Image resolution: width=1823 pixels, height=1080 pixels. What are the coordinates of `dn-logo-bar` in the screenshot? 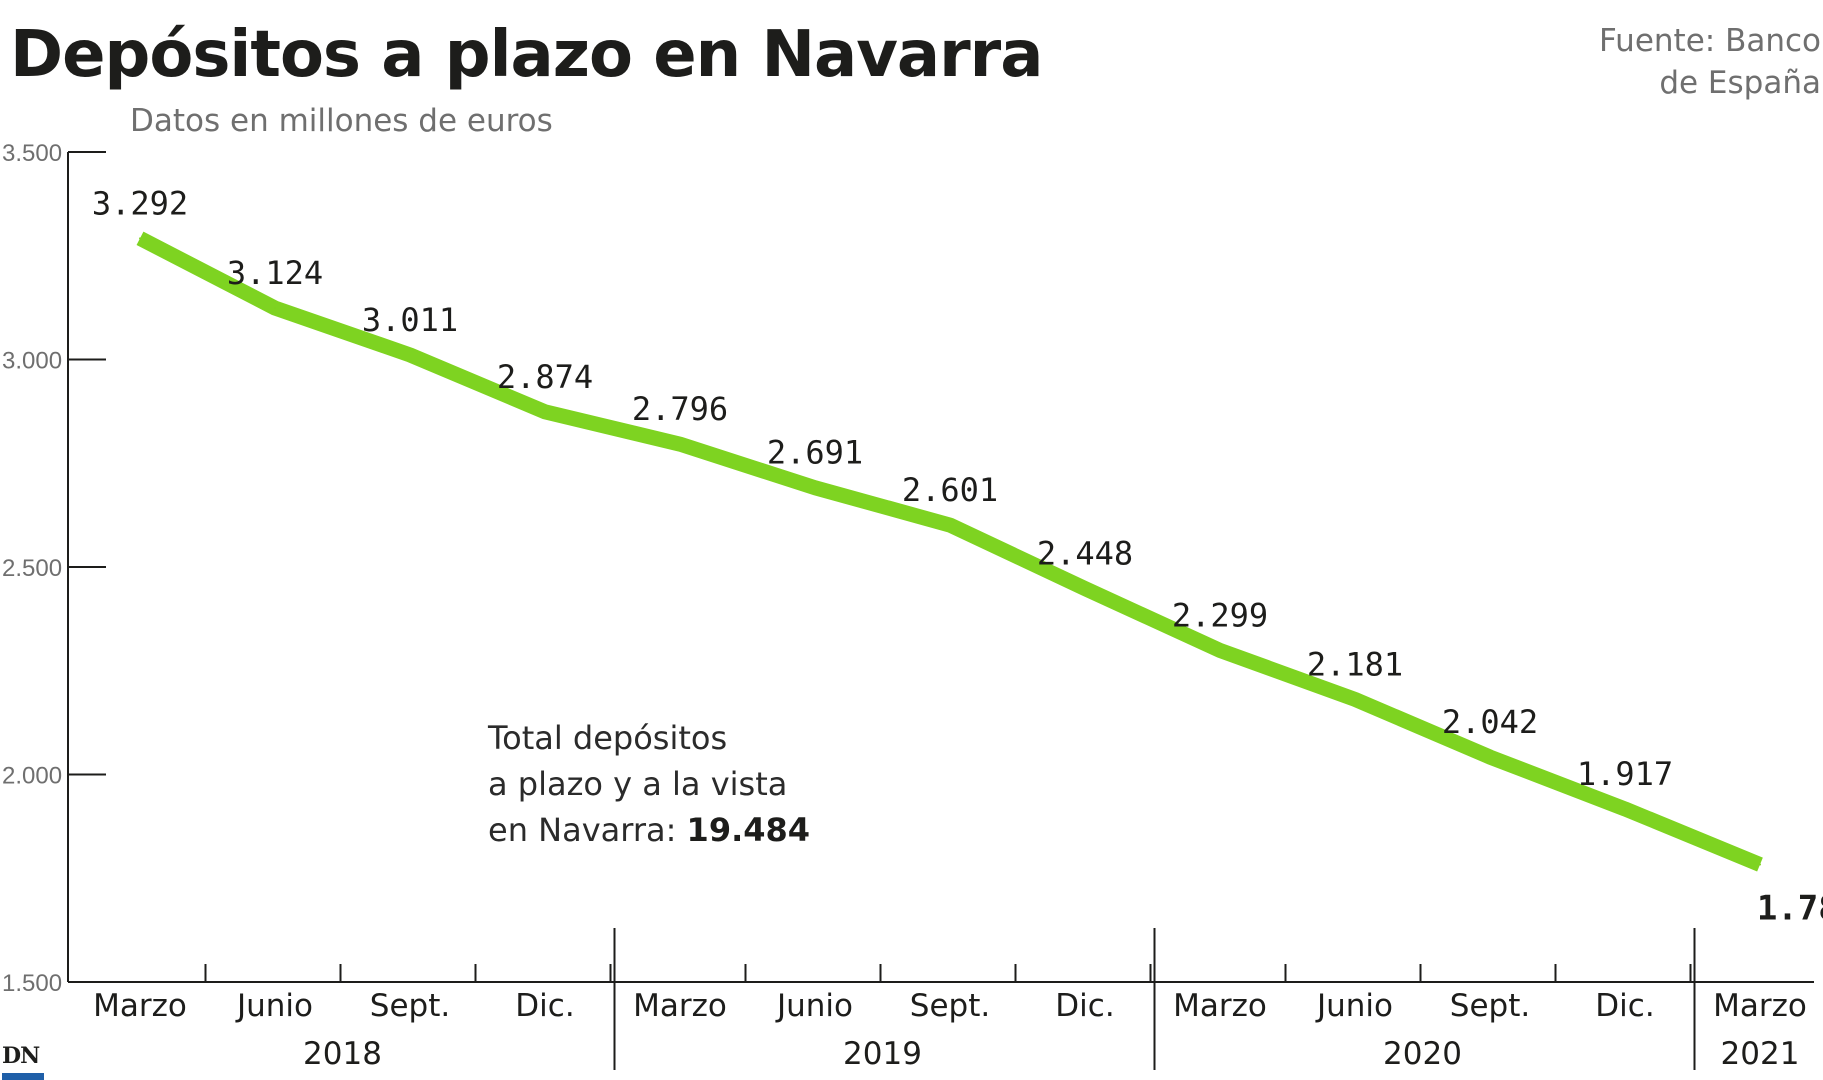 It's located at (23, 1076).